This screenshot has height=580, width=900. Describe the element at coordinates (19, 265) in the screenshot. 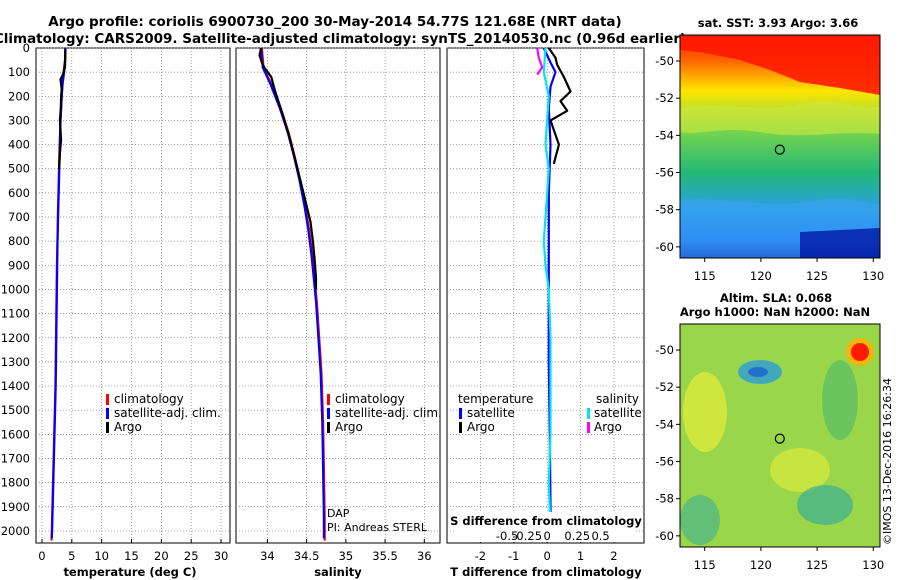

I see `y-tick-label: 900` at that location.